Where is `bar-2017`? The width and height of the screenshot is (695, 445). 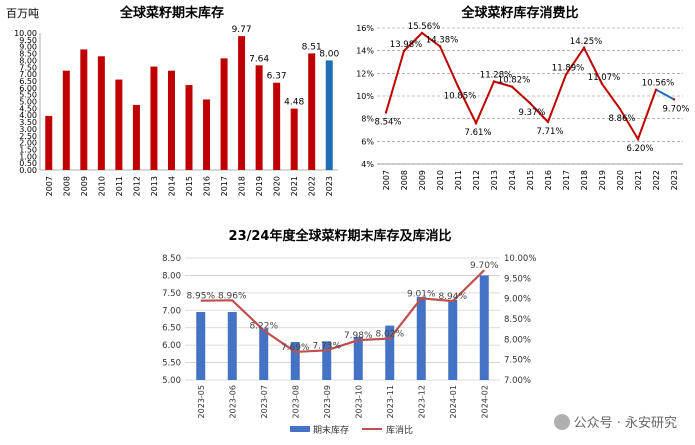
bar-2017 is located at coordinates (224, 114).